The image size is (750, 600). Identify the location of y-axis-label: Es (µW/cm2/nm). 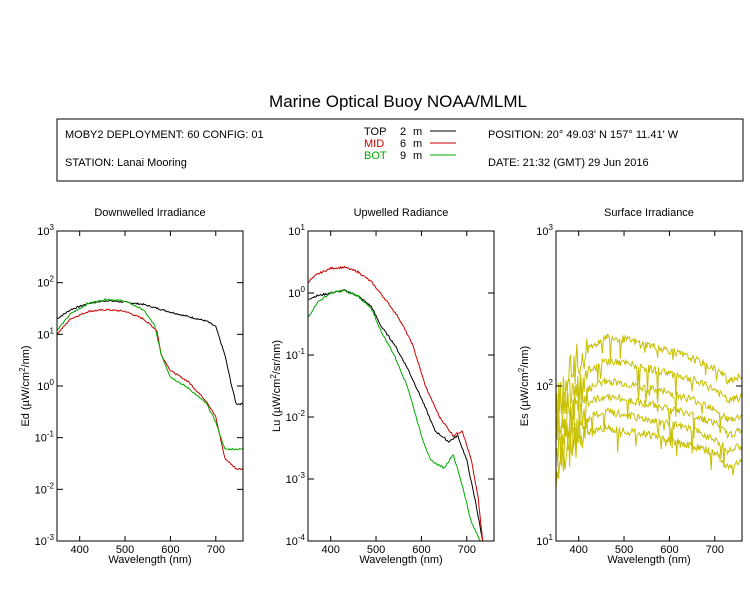
(524, 386).